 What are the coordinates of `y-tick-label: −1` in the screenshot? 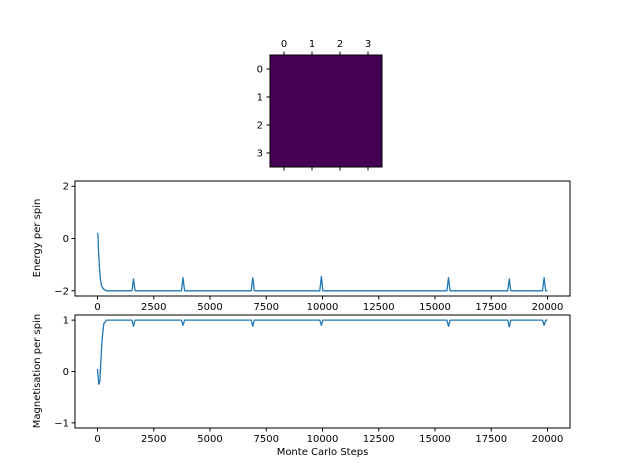 It's located at (61, 423).